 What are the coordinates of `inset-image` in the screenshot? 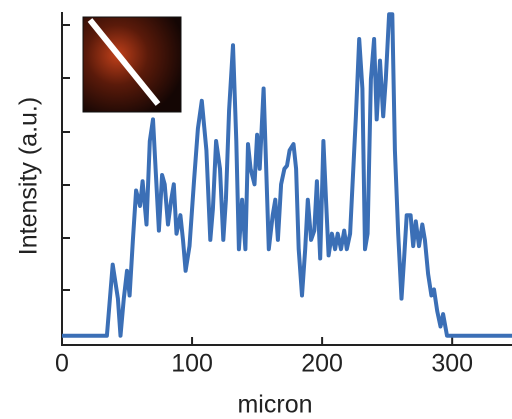 It's located at (132, 64).